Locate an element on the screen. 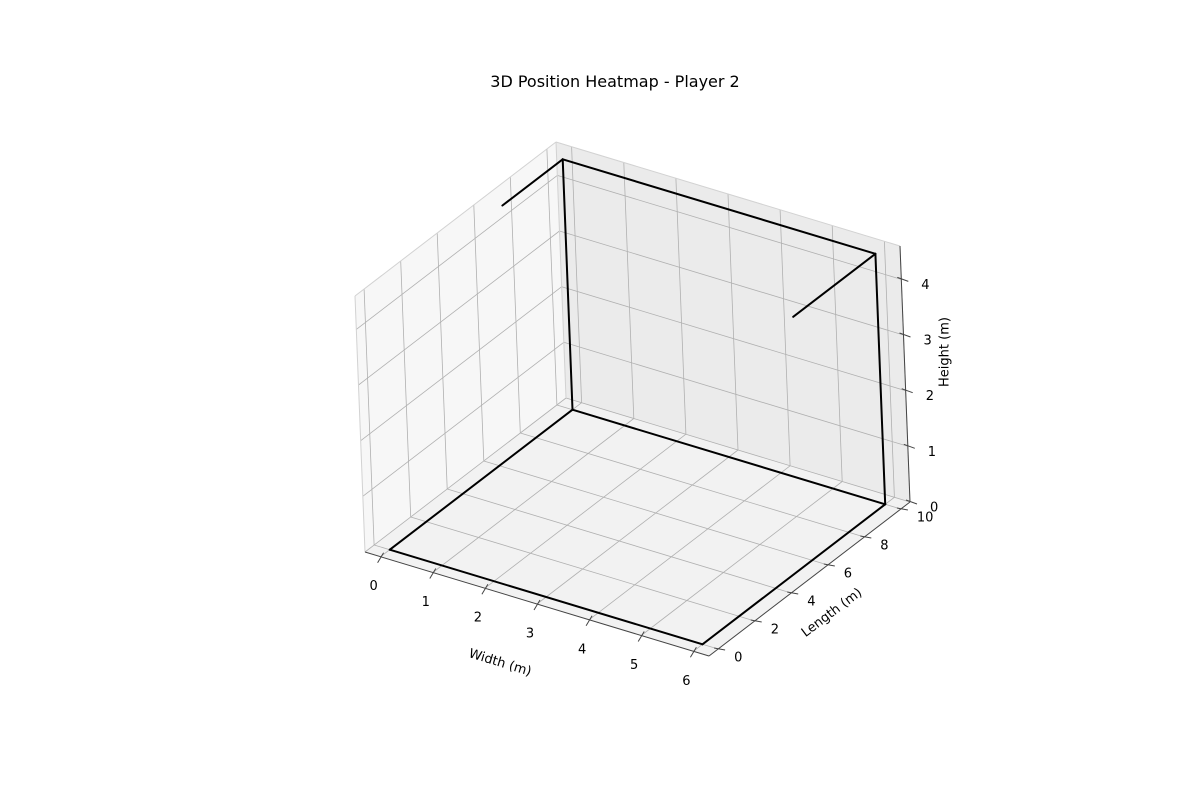 The height and width of the screenshot is (800, 1200). x-tick-label: 5 is located at coordinates (634, 665).